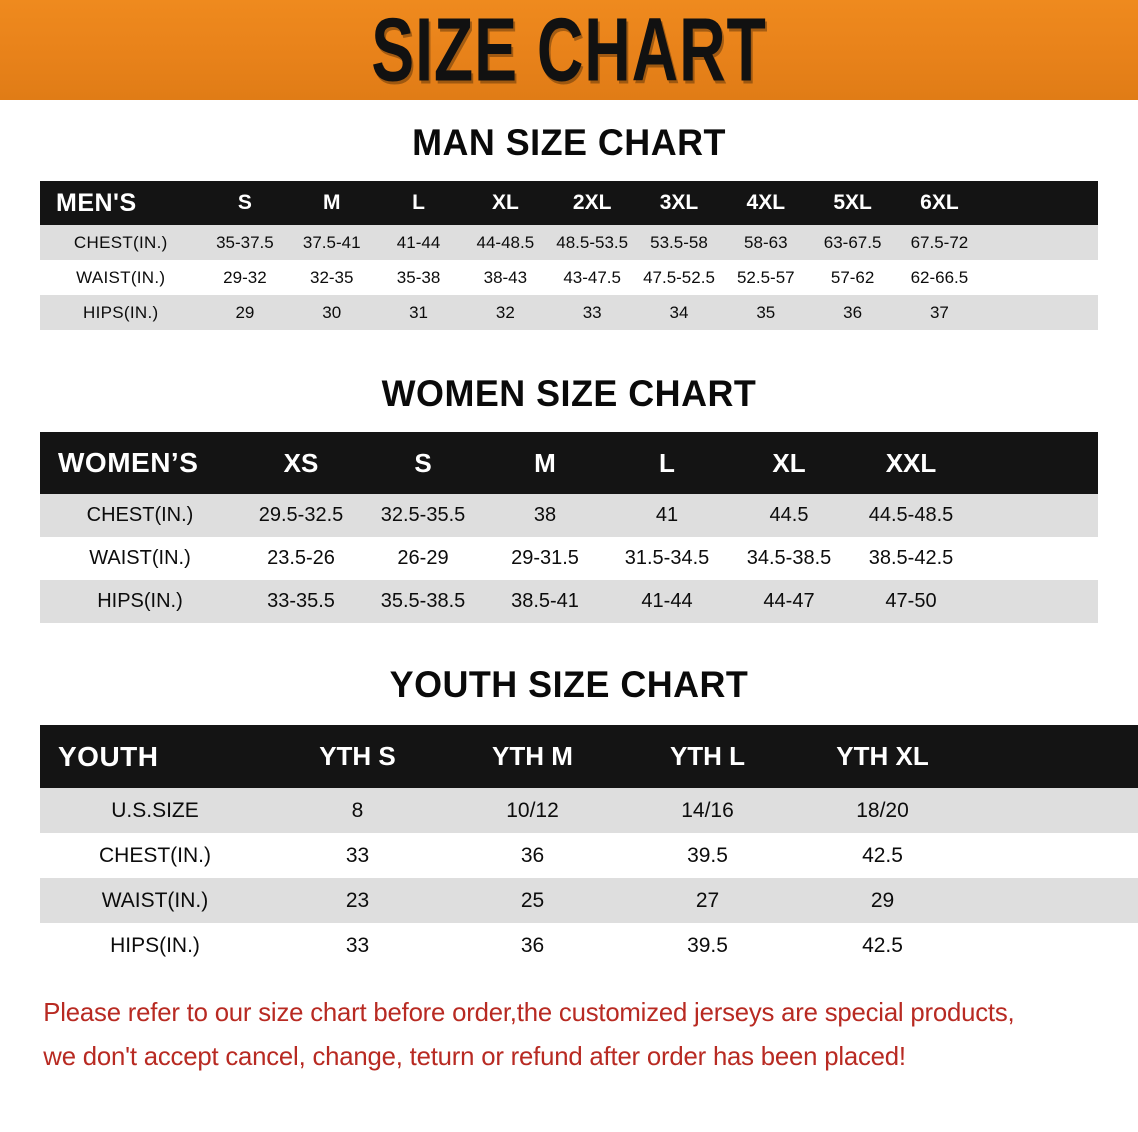  What do you see at coordinates (1040, 203) in the screenshot?
I see `man-header-spacer` at bounding box center [1040, 203].